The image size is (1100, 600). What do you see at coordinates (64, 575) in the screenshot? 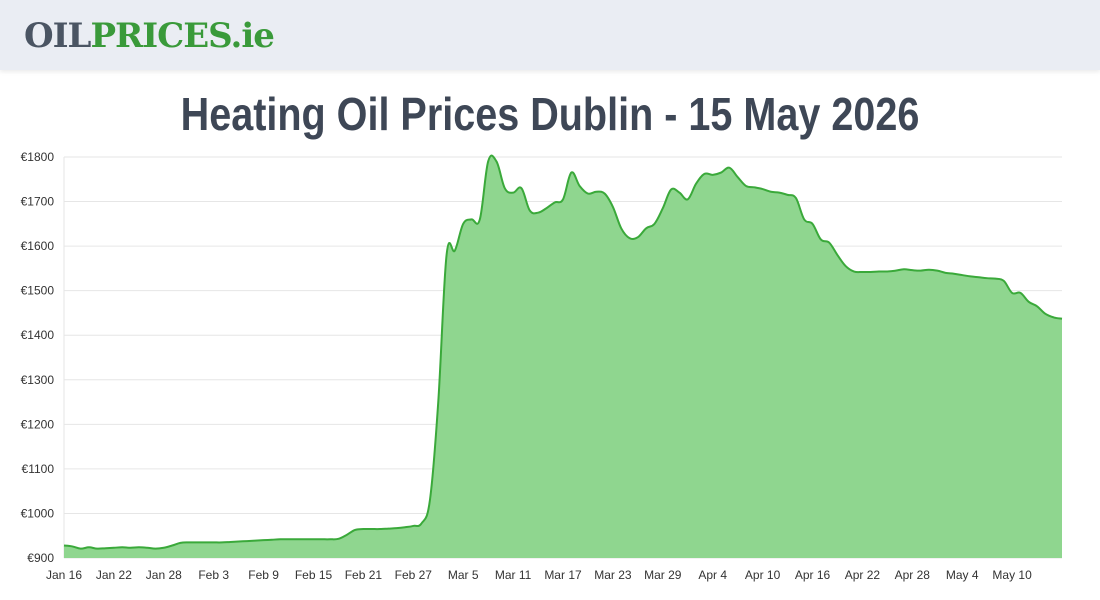
I see `x-tick-label: Jan 16` at bounding box center [64, 575].